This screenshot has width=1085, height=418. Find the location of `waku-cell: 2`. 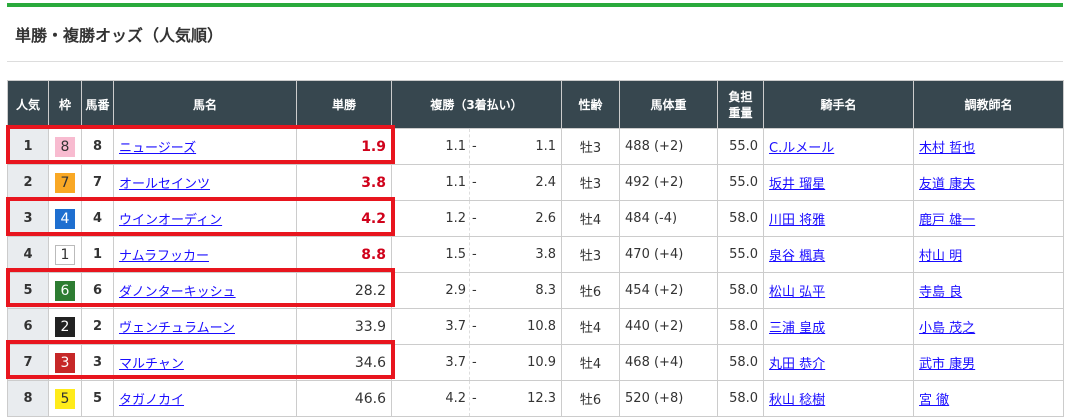

waku-cell: 2 is located at coordinates (65, 326).